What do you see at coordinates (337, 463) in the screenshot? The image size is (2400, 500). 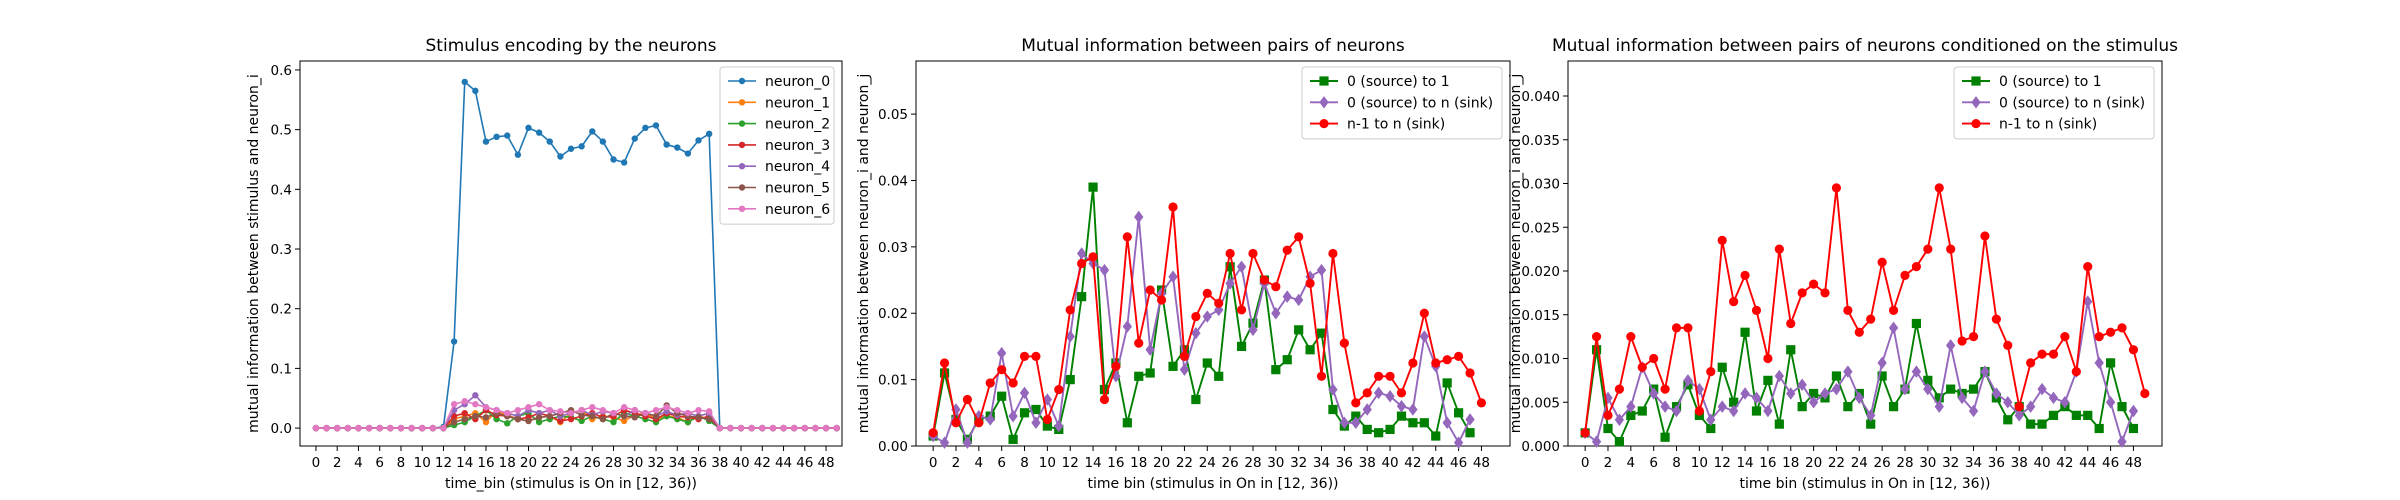 I see `x-tick-label: 2` at bounding box center [337, 463].